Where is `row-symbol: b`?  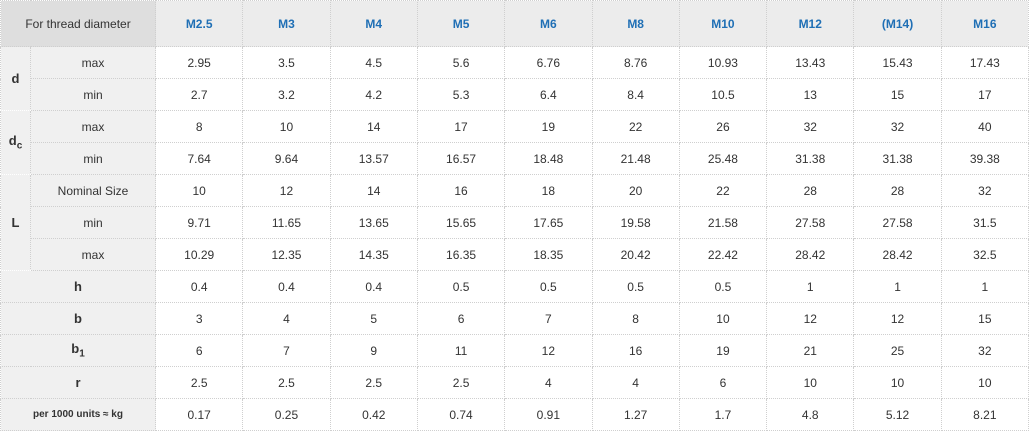
row-symbol: b is located at coordinates (78, 318).